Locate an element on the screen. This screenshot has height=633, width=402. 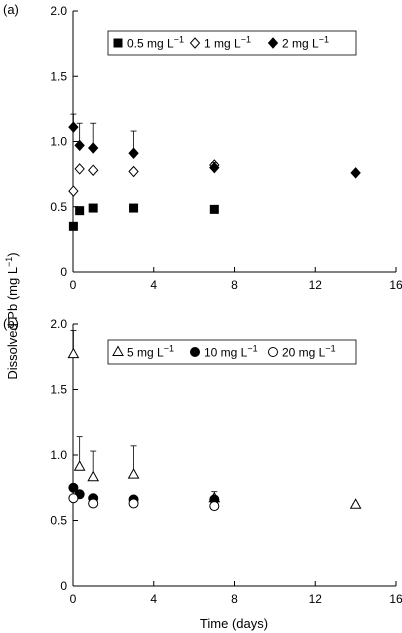
legend: 5 mg L−1 10 mg L−1 20 mg L−1 is located at coordinates (232, 352).